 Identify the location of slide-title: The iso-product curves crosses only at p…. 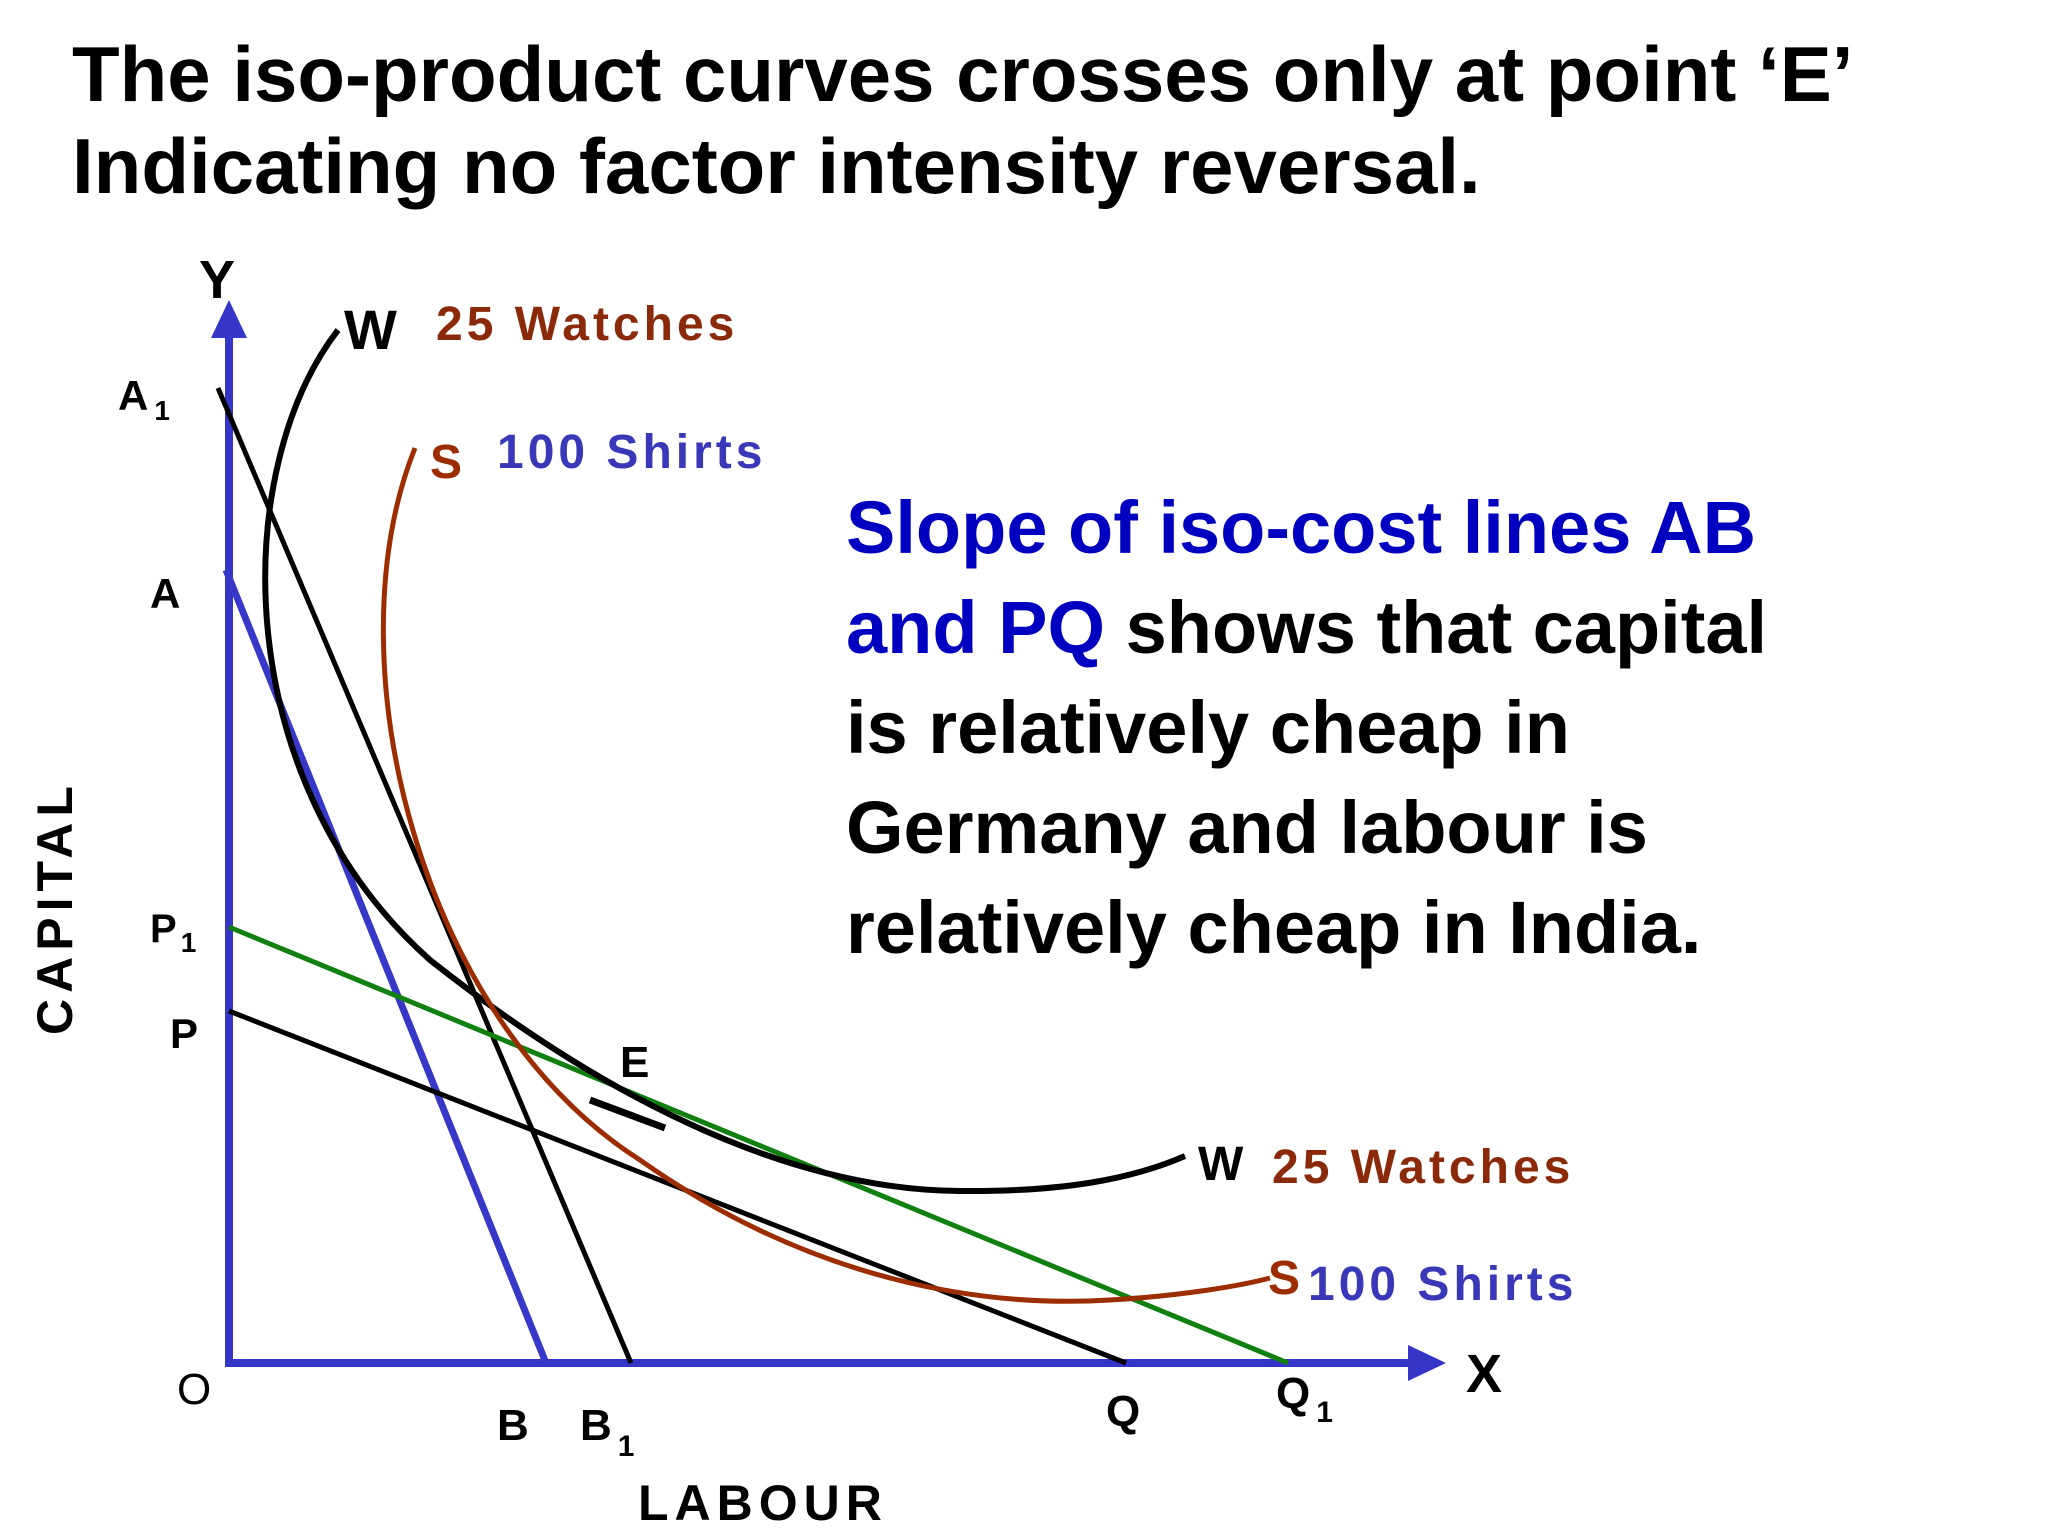
(962, 120).